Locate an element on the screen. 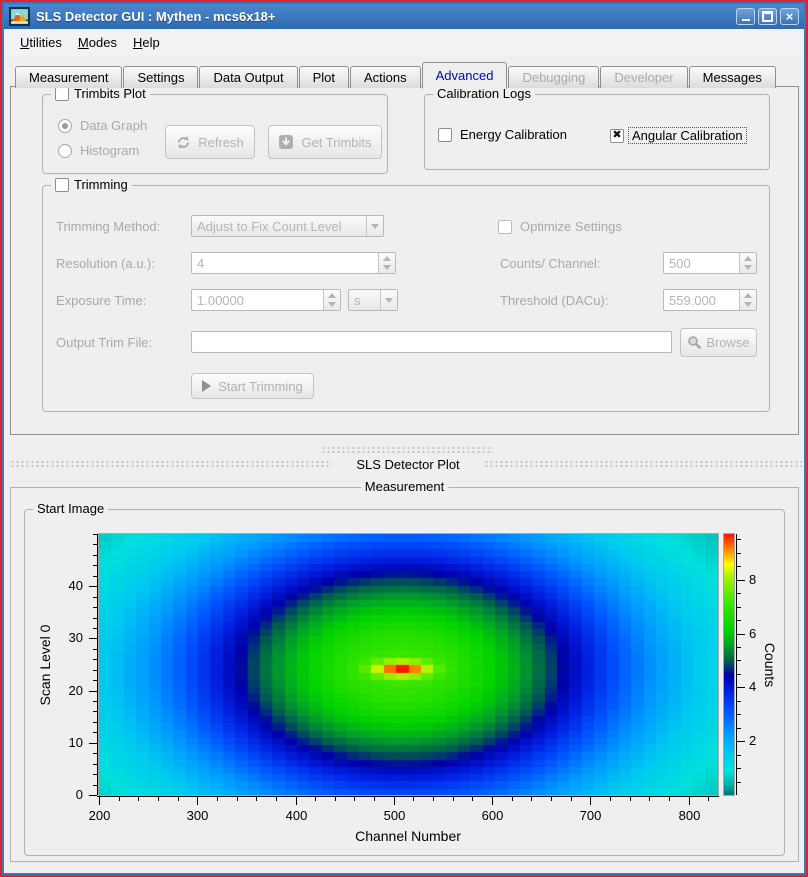  dock-handle is located at coordinates (407, 450).